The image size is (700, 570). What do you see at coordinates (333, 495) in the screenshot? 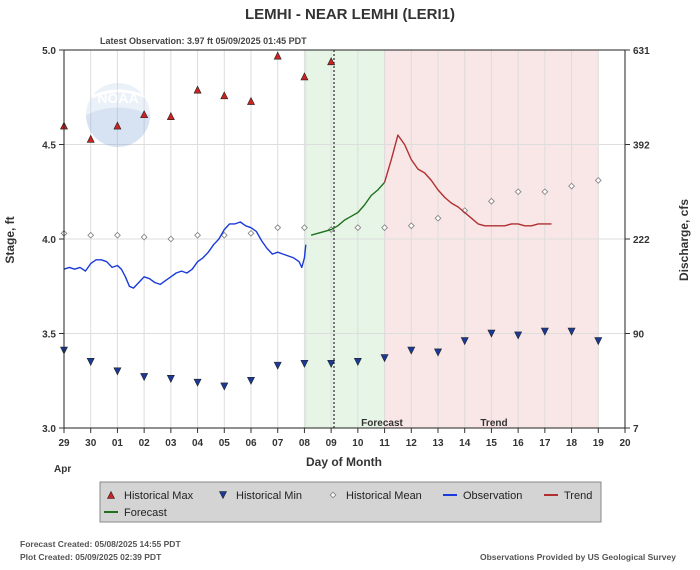
I see `legend-icon-historical-mean` at bounding box center [333, 495].